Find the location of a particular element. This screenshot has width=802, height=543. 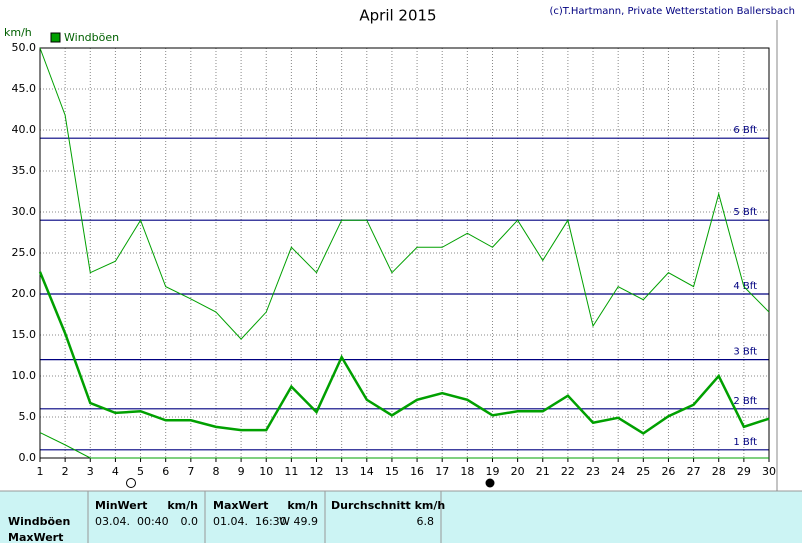

x-tick-label: 17 is located at coordinates (442, 471).